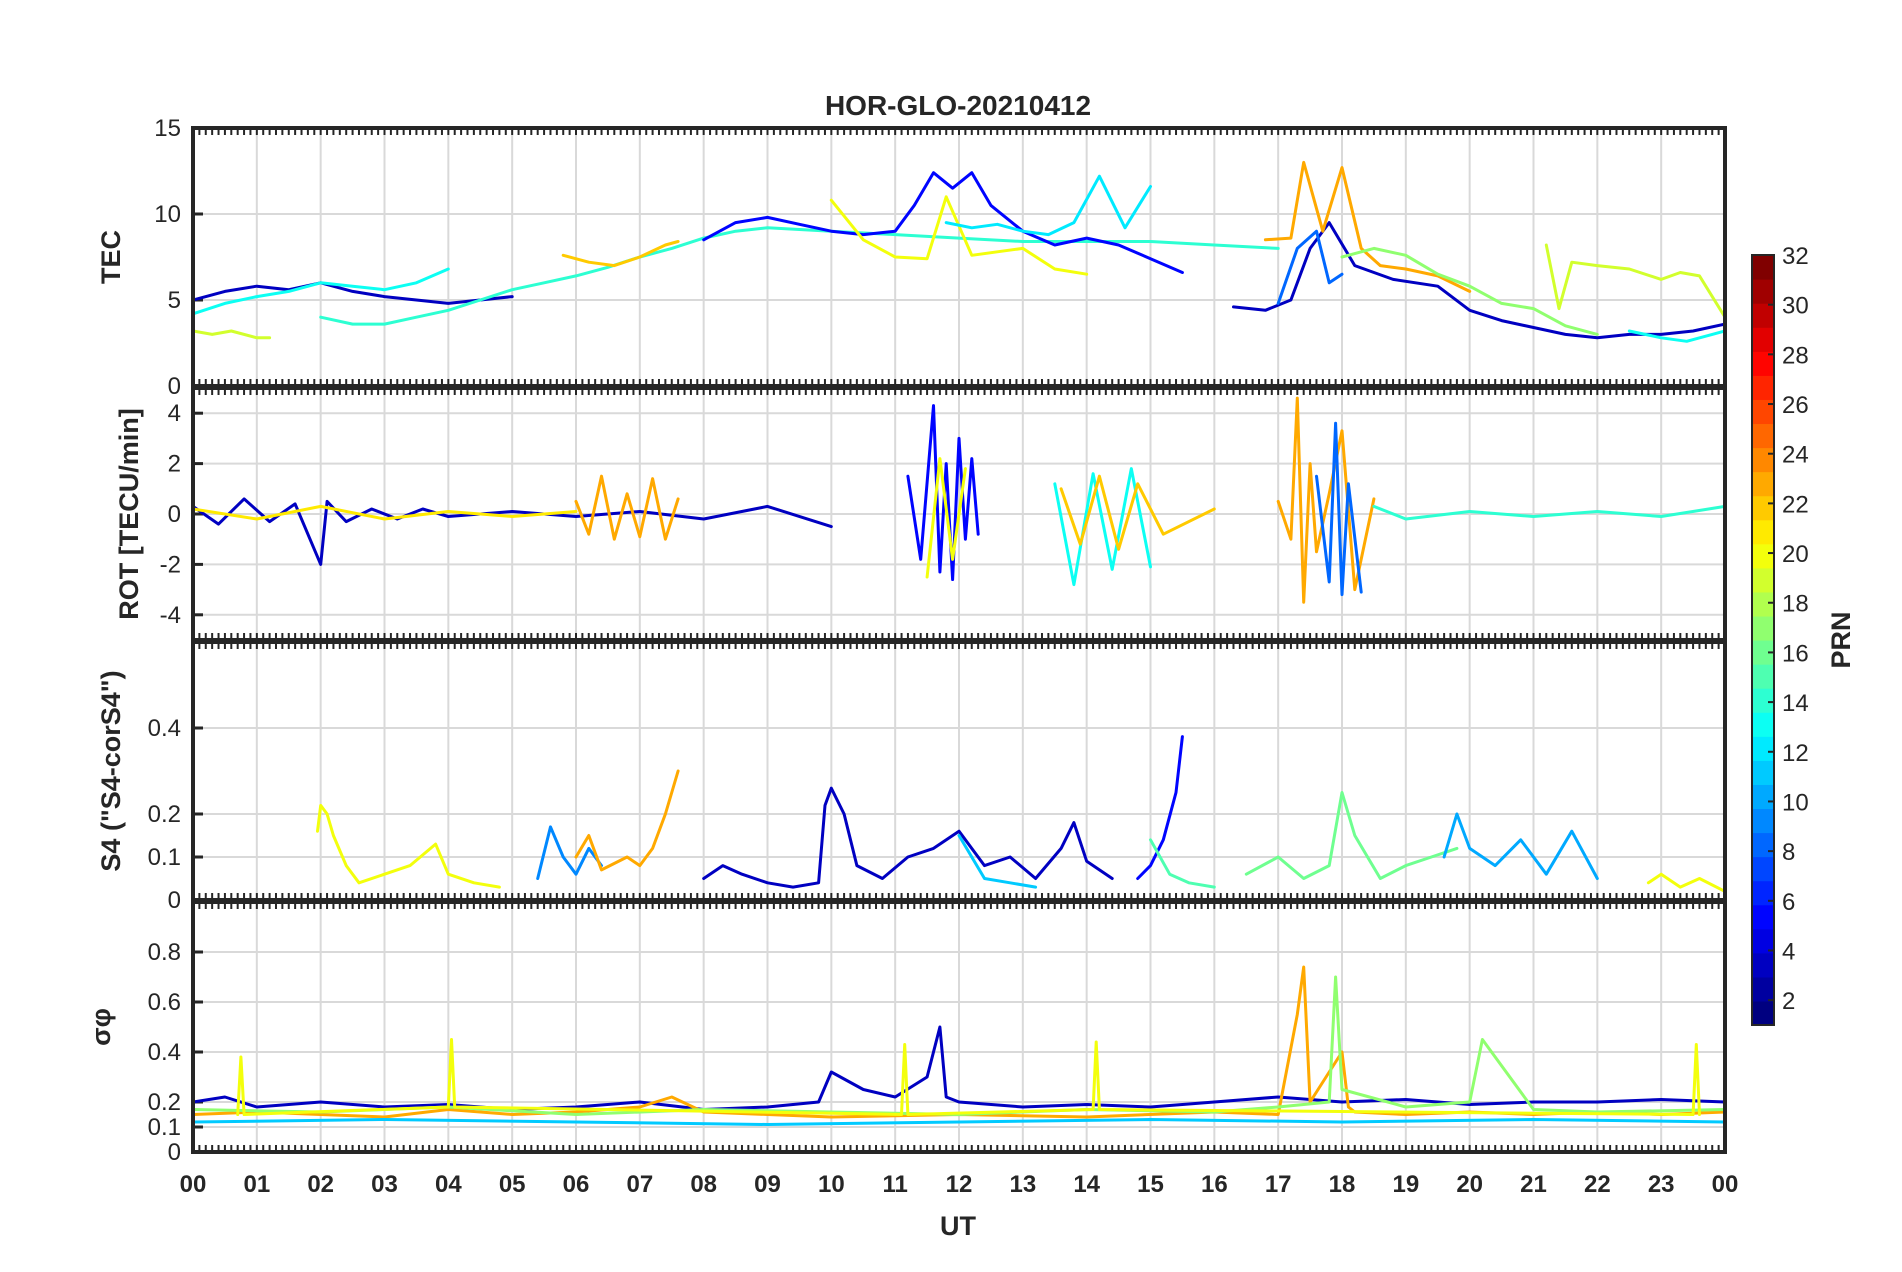 The image size is (1902, 1272). Describe the element at coordinates (1795, 355) in the screenshot. I see `colorbar-tick-label: 28` at that location.